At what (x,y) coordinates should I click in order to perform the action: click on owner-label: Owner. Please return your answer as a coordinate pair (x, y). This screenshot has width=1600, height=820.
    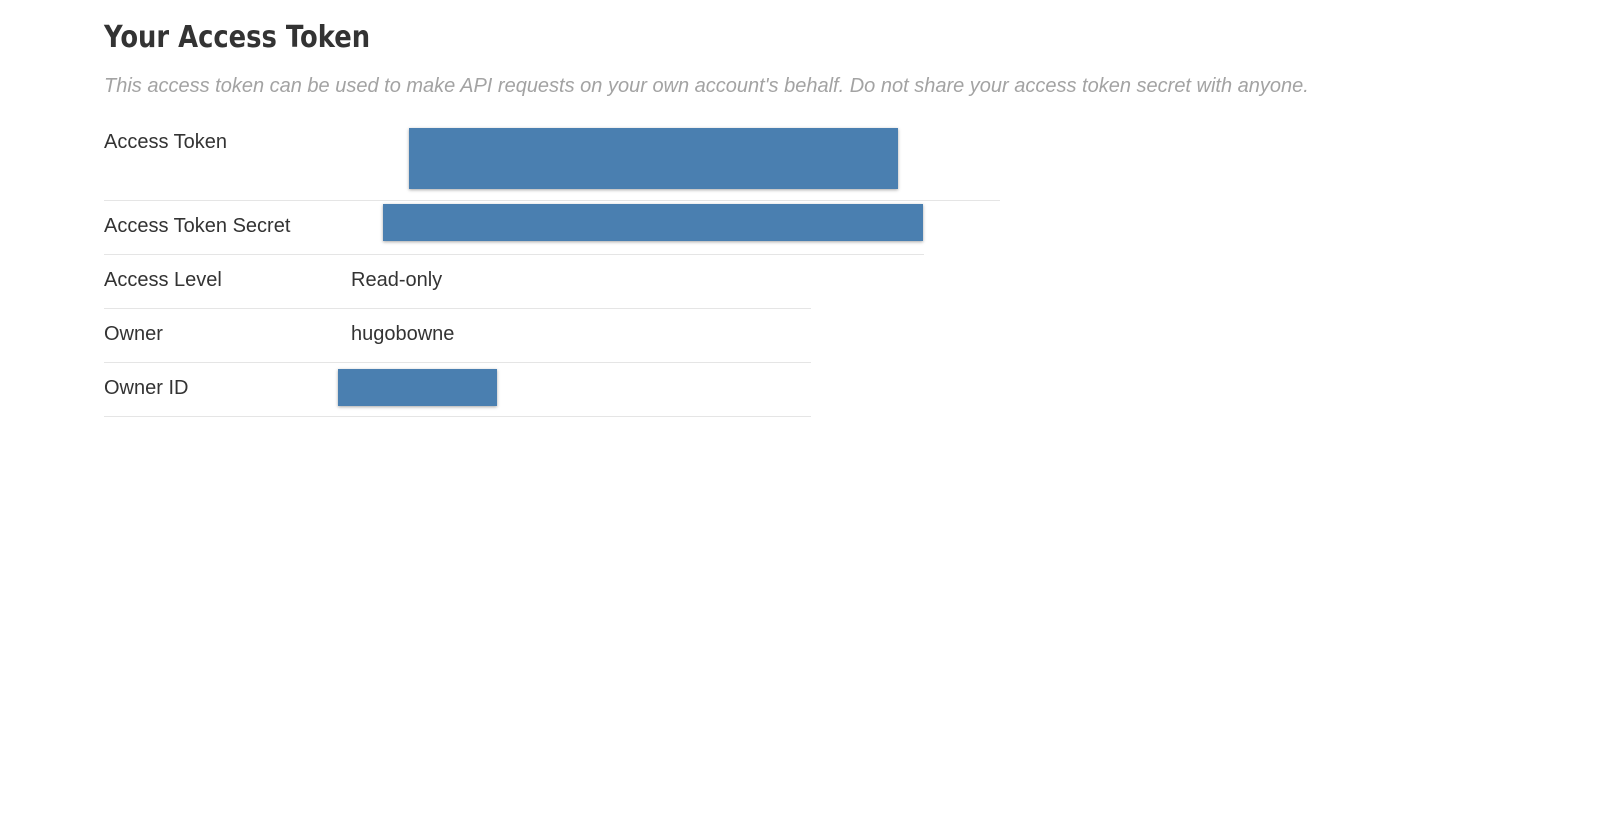
    Looking at the image, I should click on (133, 334).